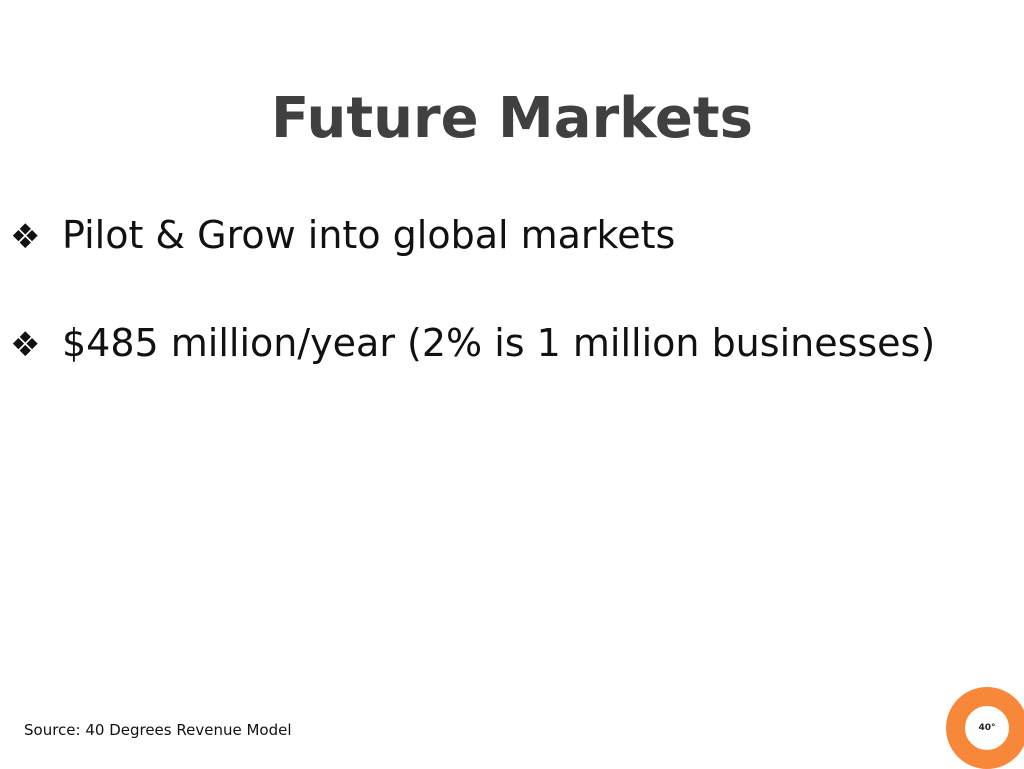 Image resolution: width=1024 pixels, height=769 pixels. What do you see at coordinates (158, 730) in the screenshot?
I see `source-note: Source: 40 Degrees Revenue Model` at bounding box center [158, 730].